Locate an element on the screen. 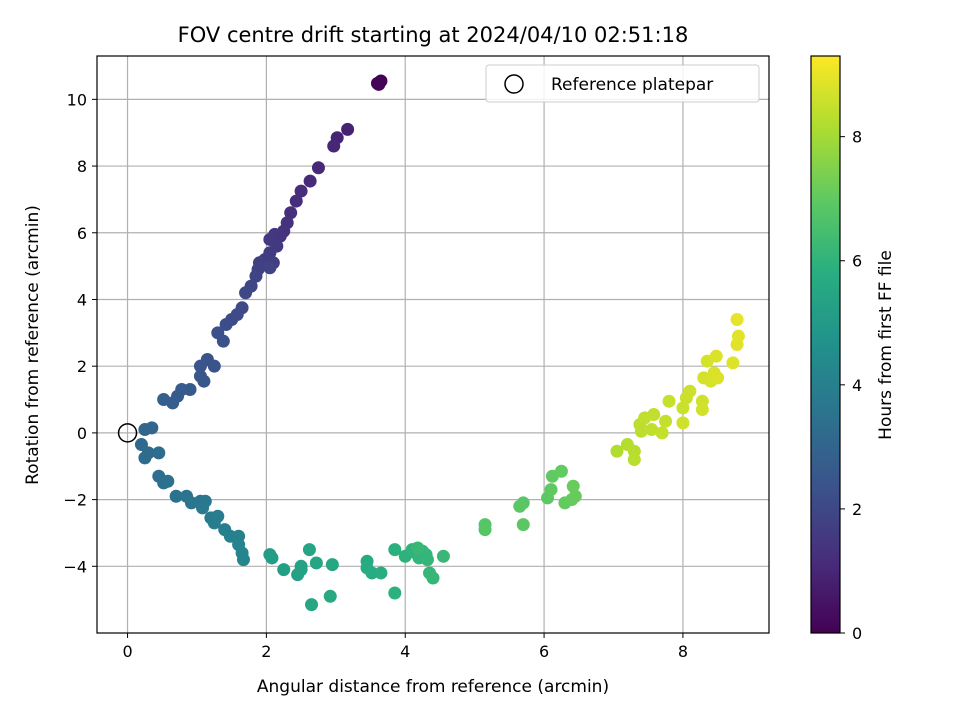 Image resolution: width=960 pixels, height=720 pixels. colorbar-tick-label: 0 is located at coordinates (857, 633).